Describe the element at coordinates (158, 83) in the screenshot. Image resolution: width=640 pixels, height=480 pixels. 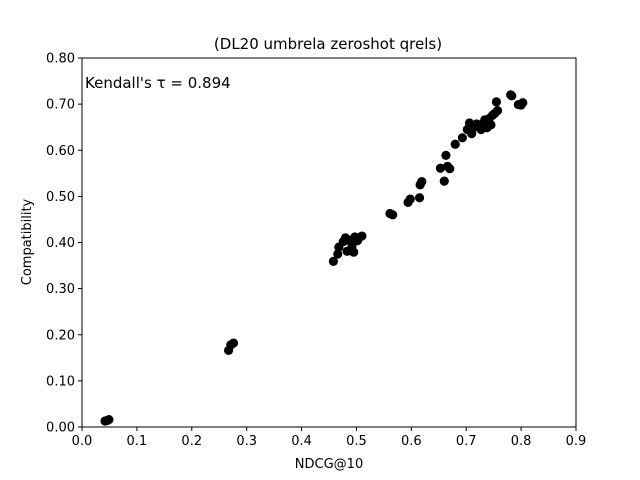
I see `kendall-tau-annotation: Kendall's τ = 0.894` at that location.